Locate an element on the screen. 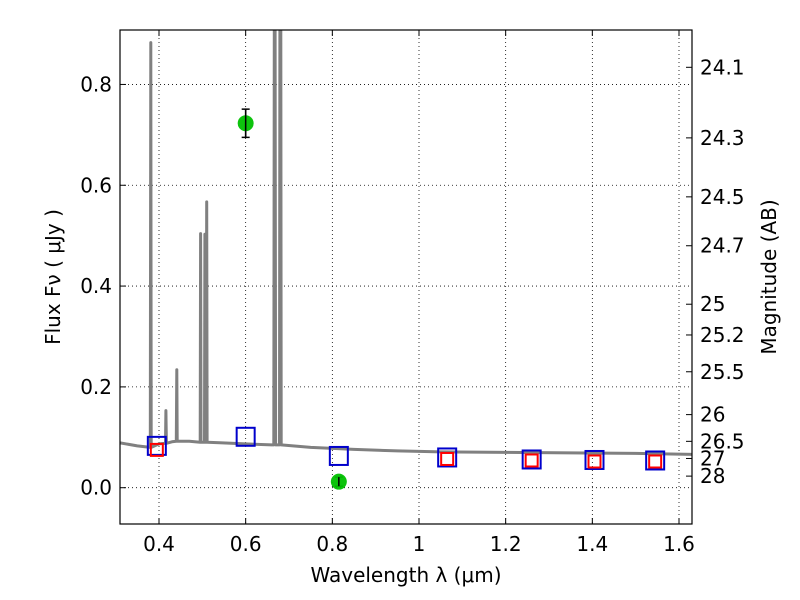 The width and height of the screenshot is (800, 600). magnitude-tick-label: 26.5 is located at coordinates (722, 441).